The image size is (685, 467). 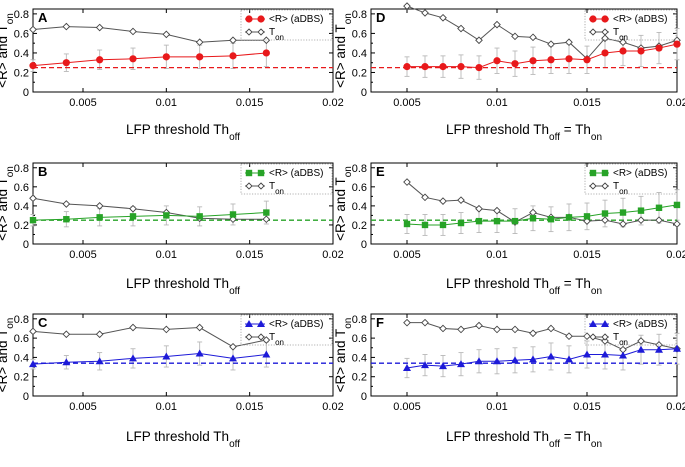 What do you see at coordinates (43, 17) in the screenshot?
I see `panel-label: A` at bounding box center [43, 17].